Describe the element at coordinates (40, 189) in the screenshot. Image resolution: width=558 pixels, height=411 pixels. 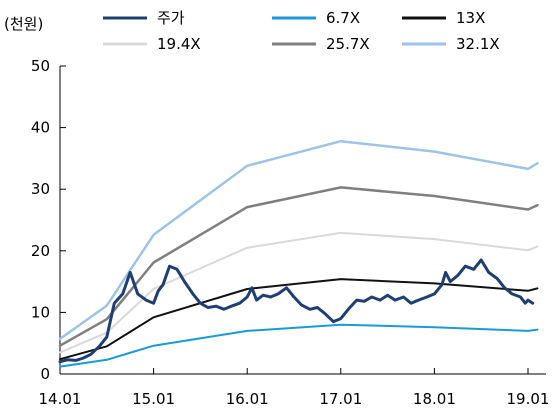
I see `y-tick-label: 30` at that location.